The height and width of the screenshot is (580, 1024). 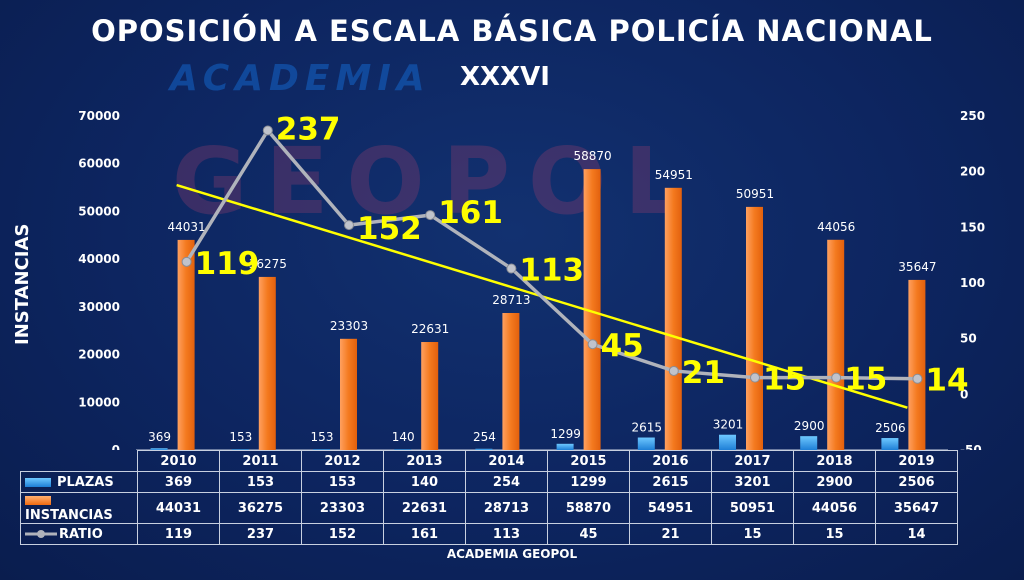 I want to click on y2-tick-label: 200, so click(x=972, y=172).